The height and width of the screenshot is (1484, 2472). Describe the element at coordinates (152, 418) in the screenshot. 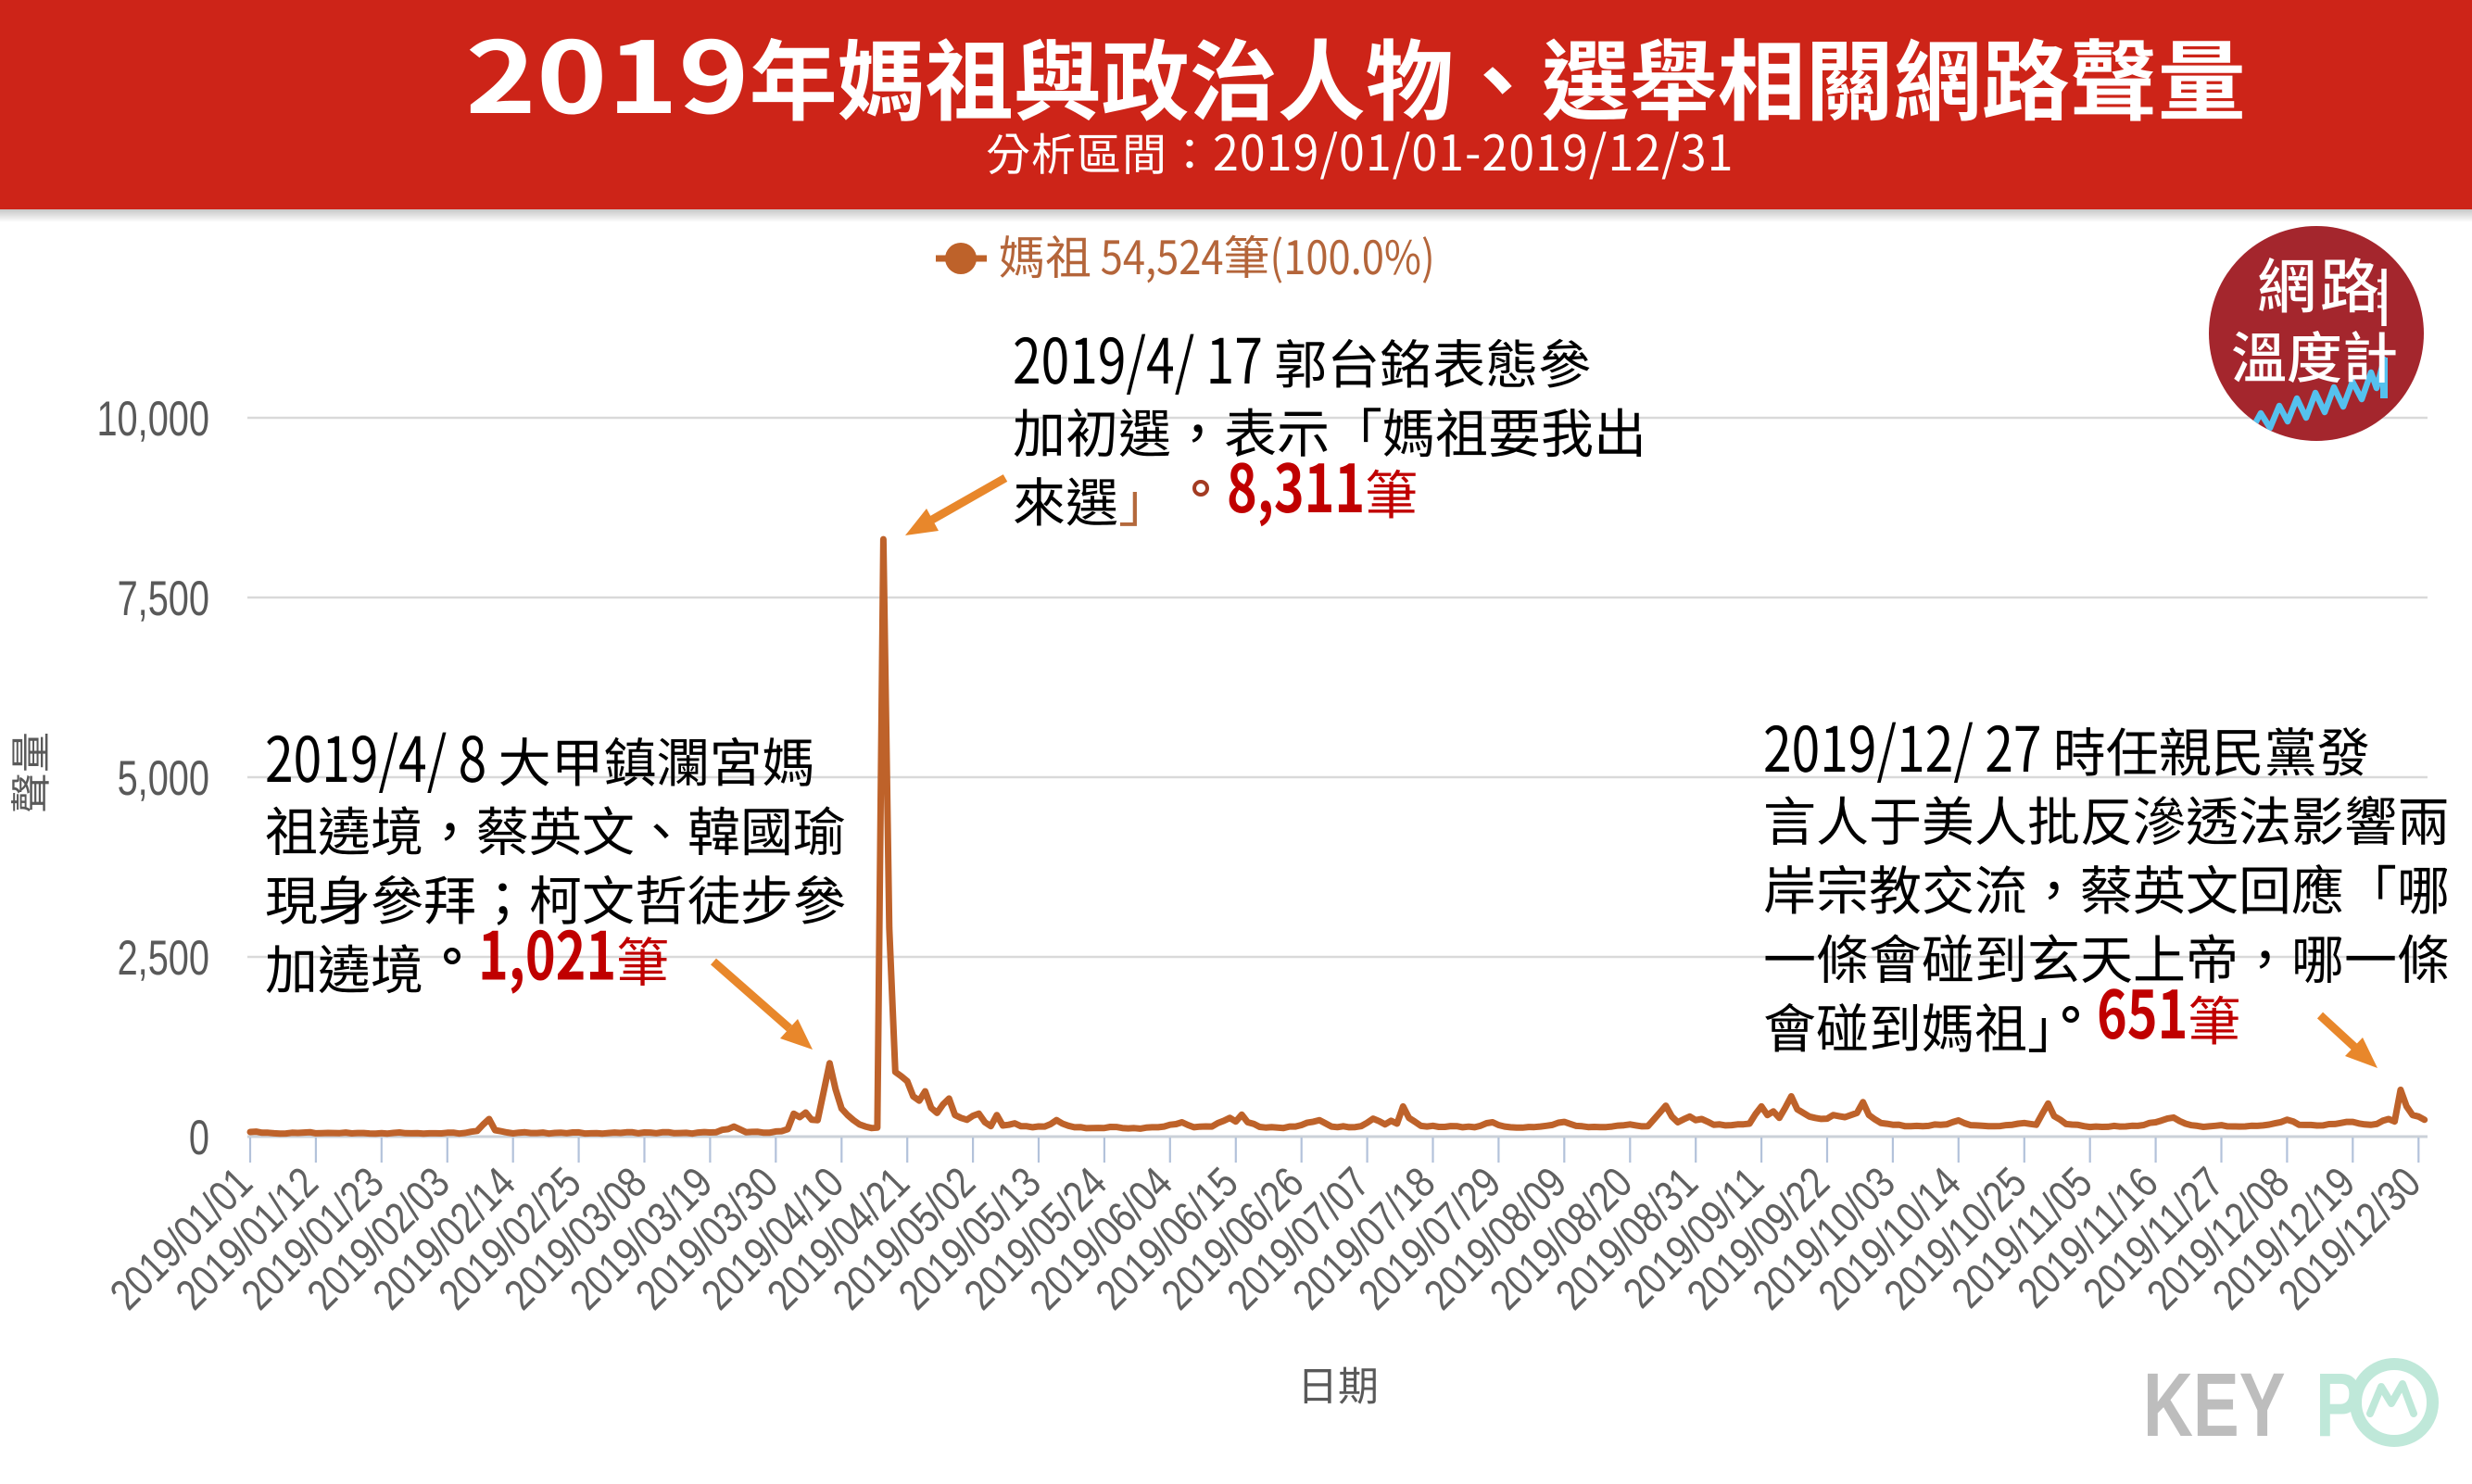

I see `svg-text: 10,000` at that location.